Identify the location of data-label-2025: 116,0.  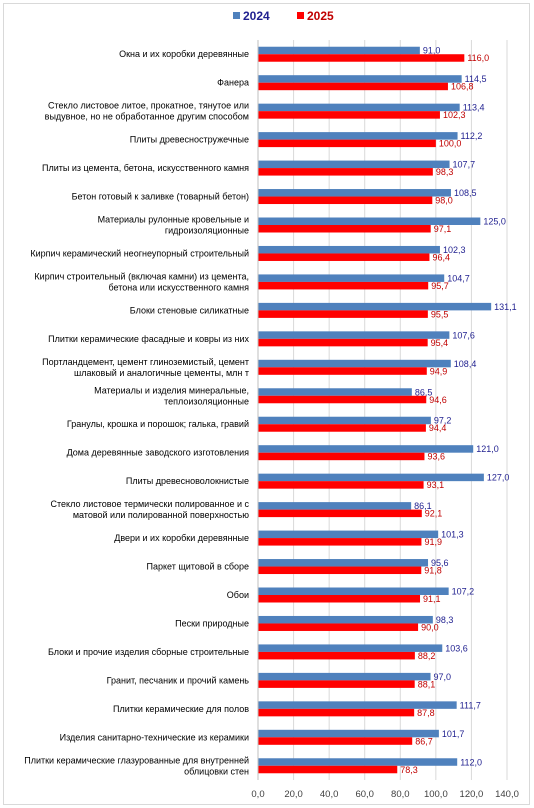
(478, 58).